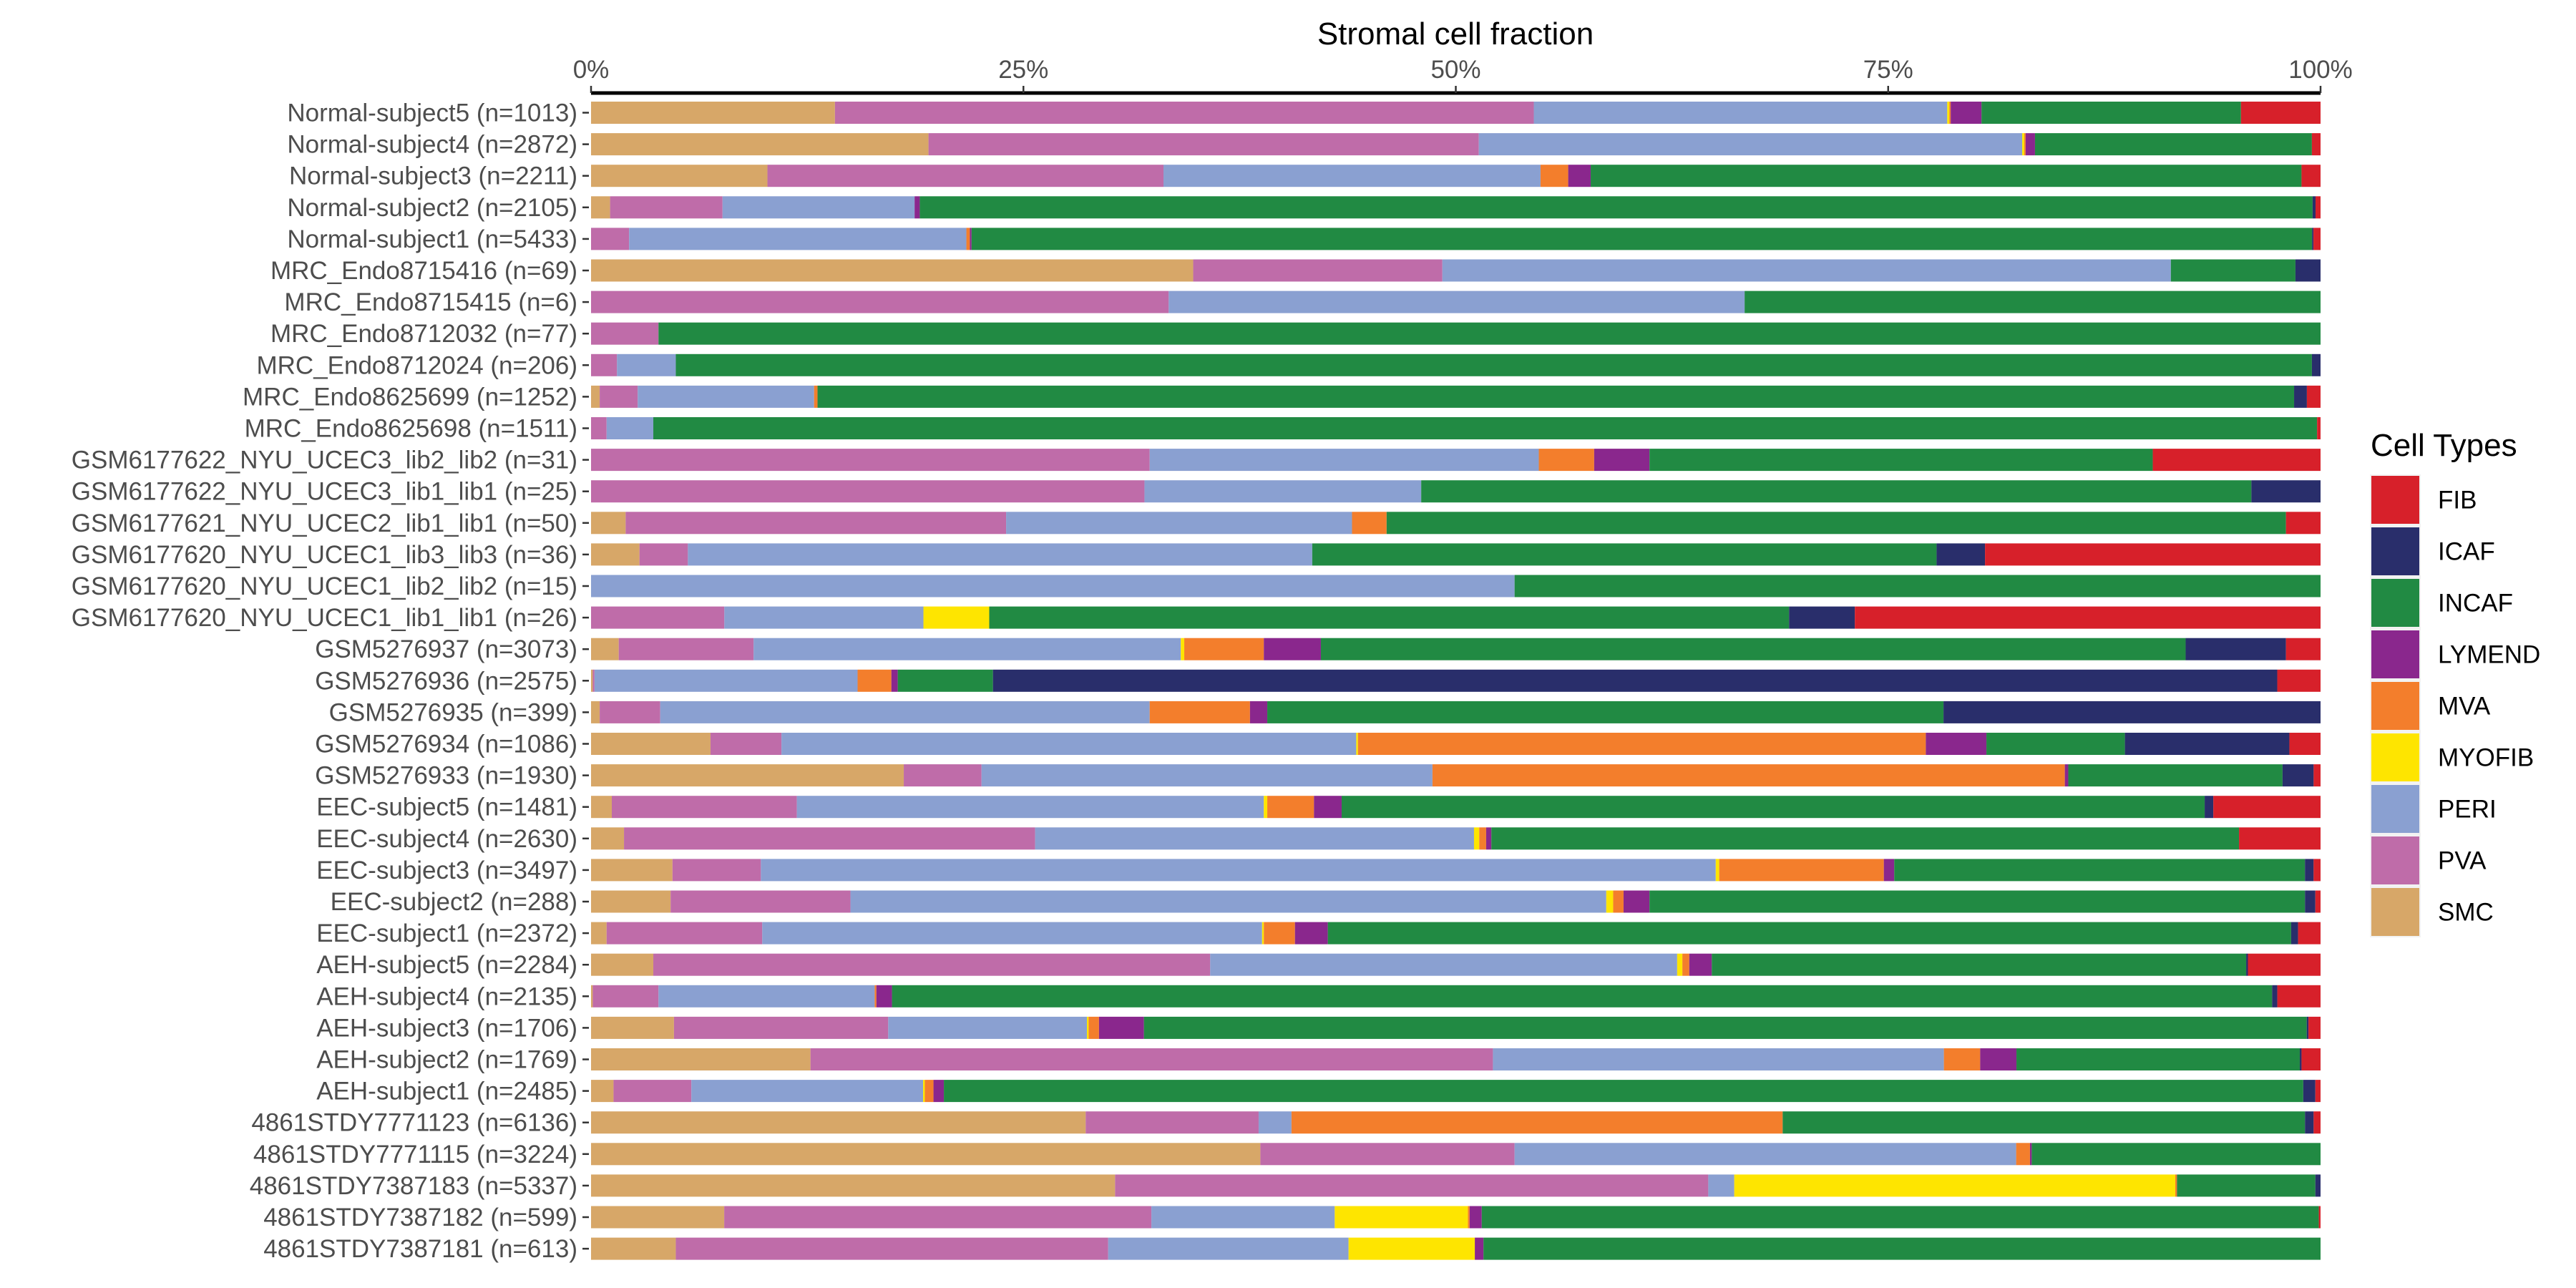 Image resolution: width=2576 pixels, height=1288 pixels. What do you see at coordinates (446, 1028) in the screenshot?
I see `y-tick-label: AEH-subject3 (n=1706)` at bounding box center [446, 1028].